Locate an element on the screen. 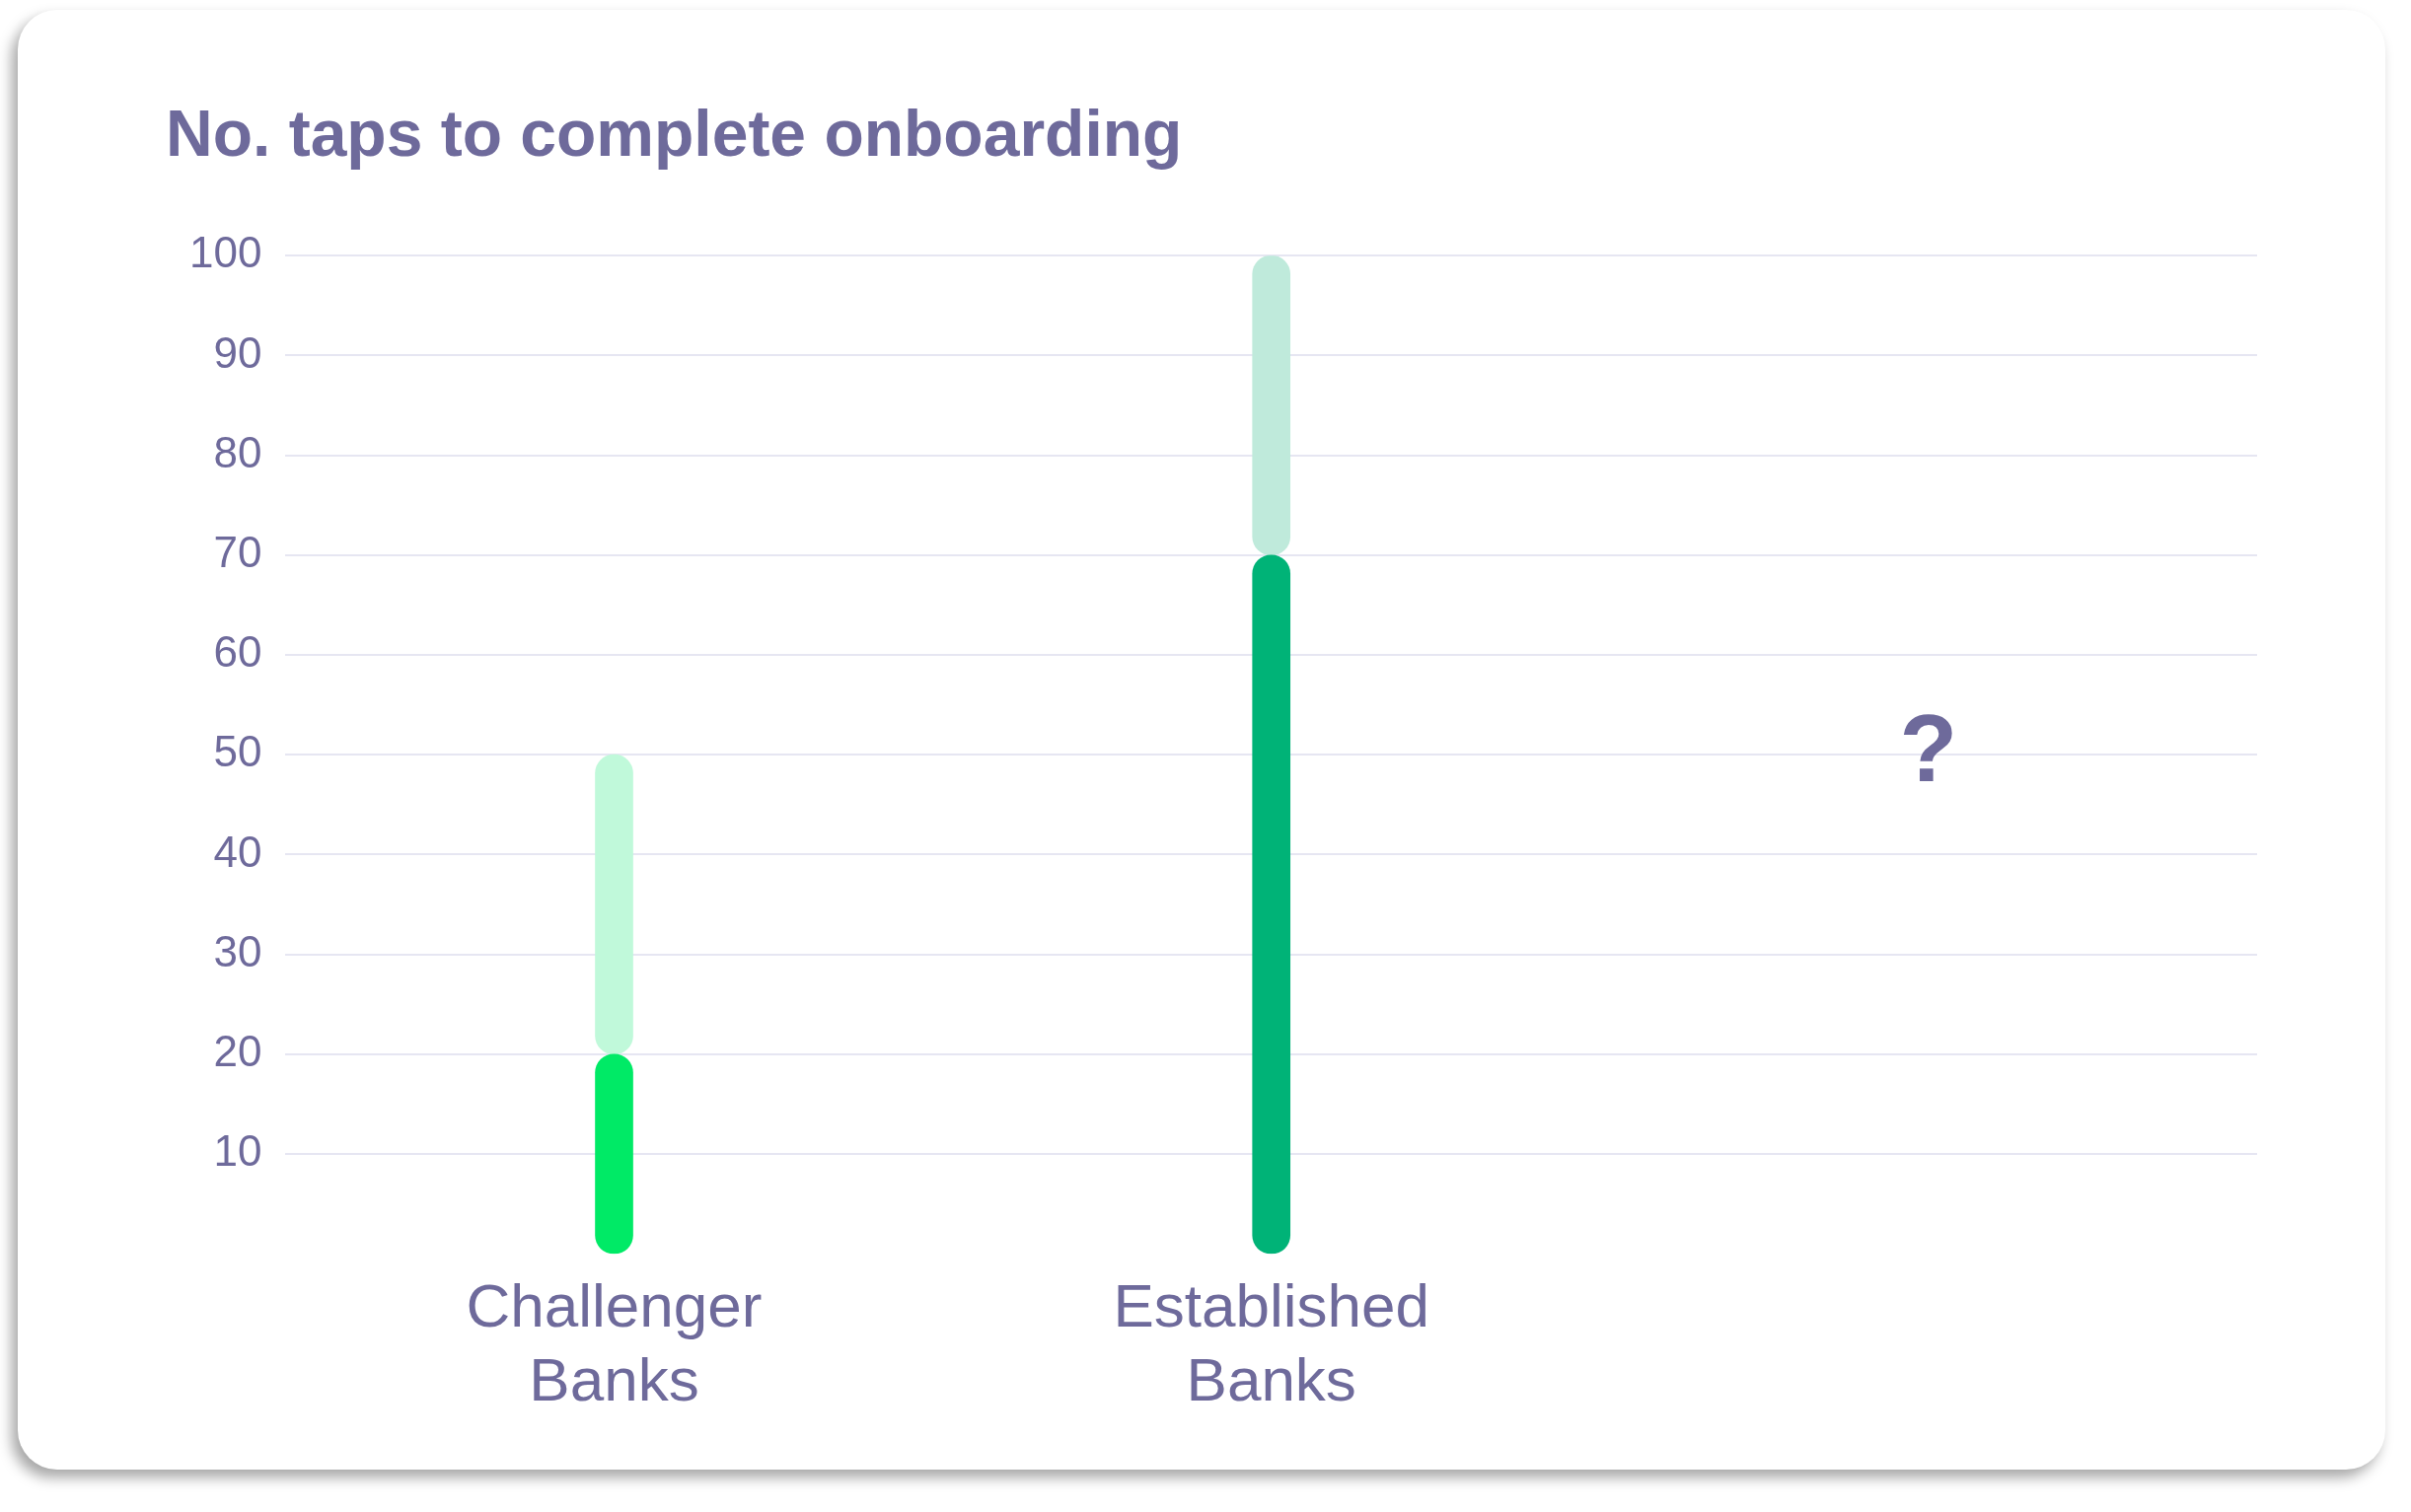 Image resolution: width=2411 pixels, height=1512 pixels. y-tick-label: 70 is located at coordinates (238, 551).